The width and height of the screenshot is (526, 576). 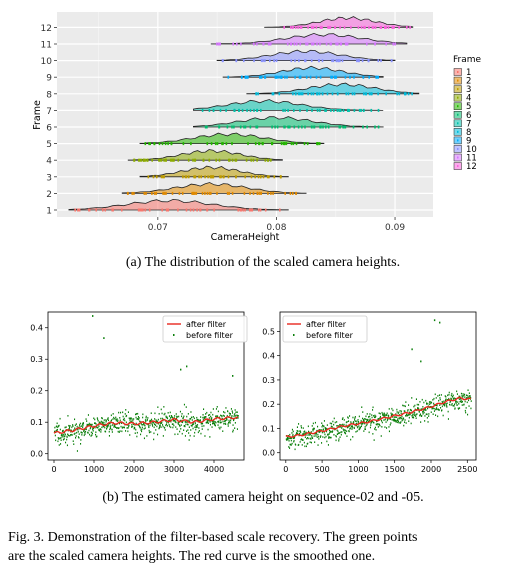 I want to click on legend-swatch-dot, so click(x=458, y=148).